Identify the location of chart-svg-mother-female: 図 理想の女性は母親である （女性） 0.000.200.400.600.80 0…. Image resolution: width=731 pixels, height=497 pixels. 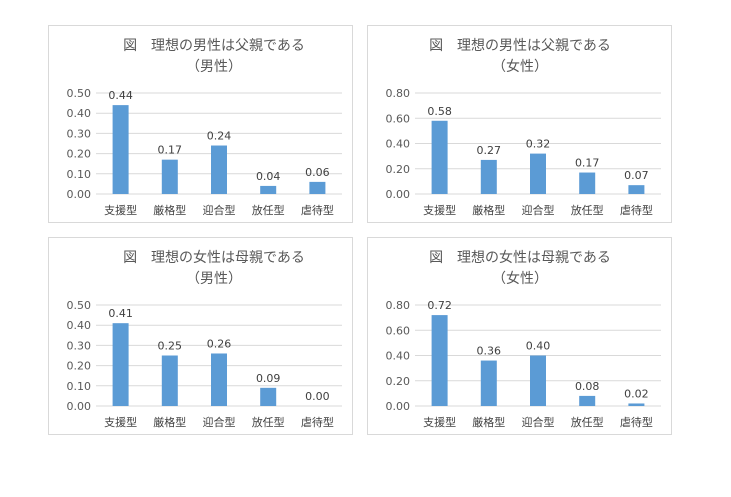
(523, 339).